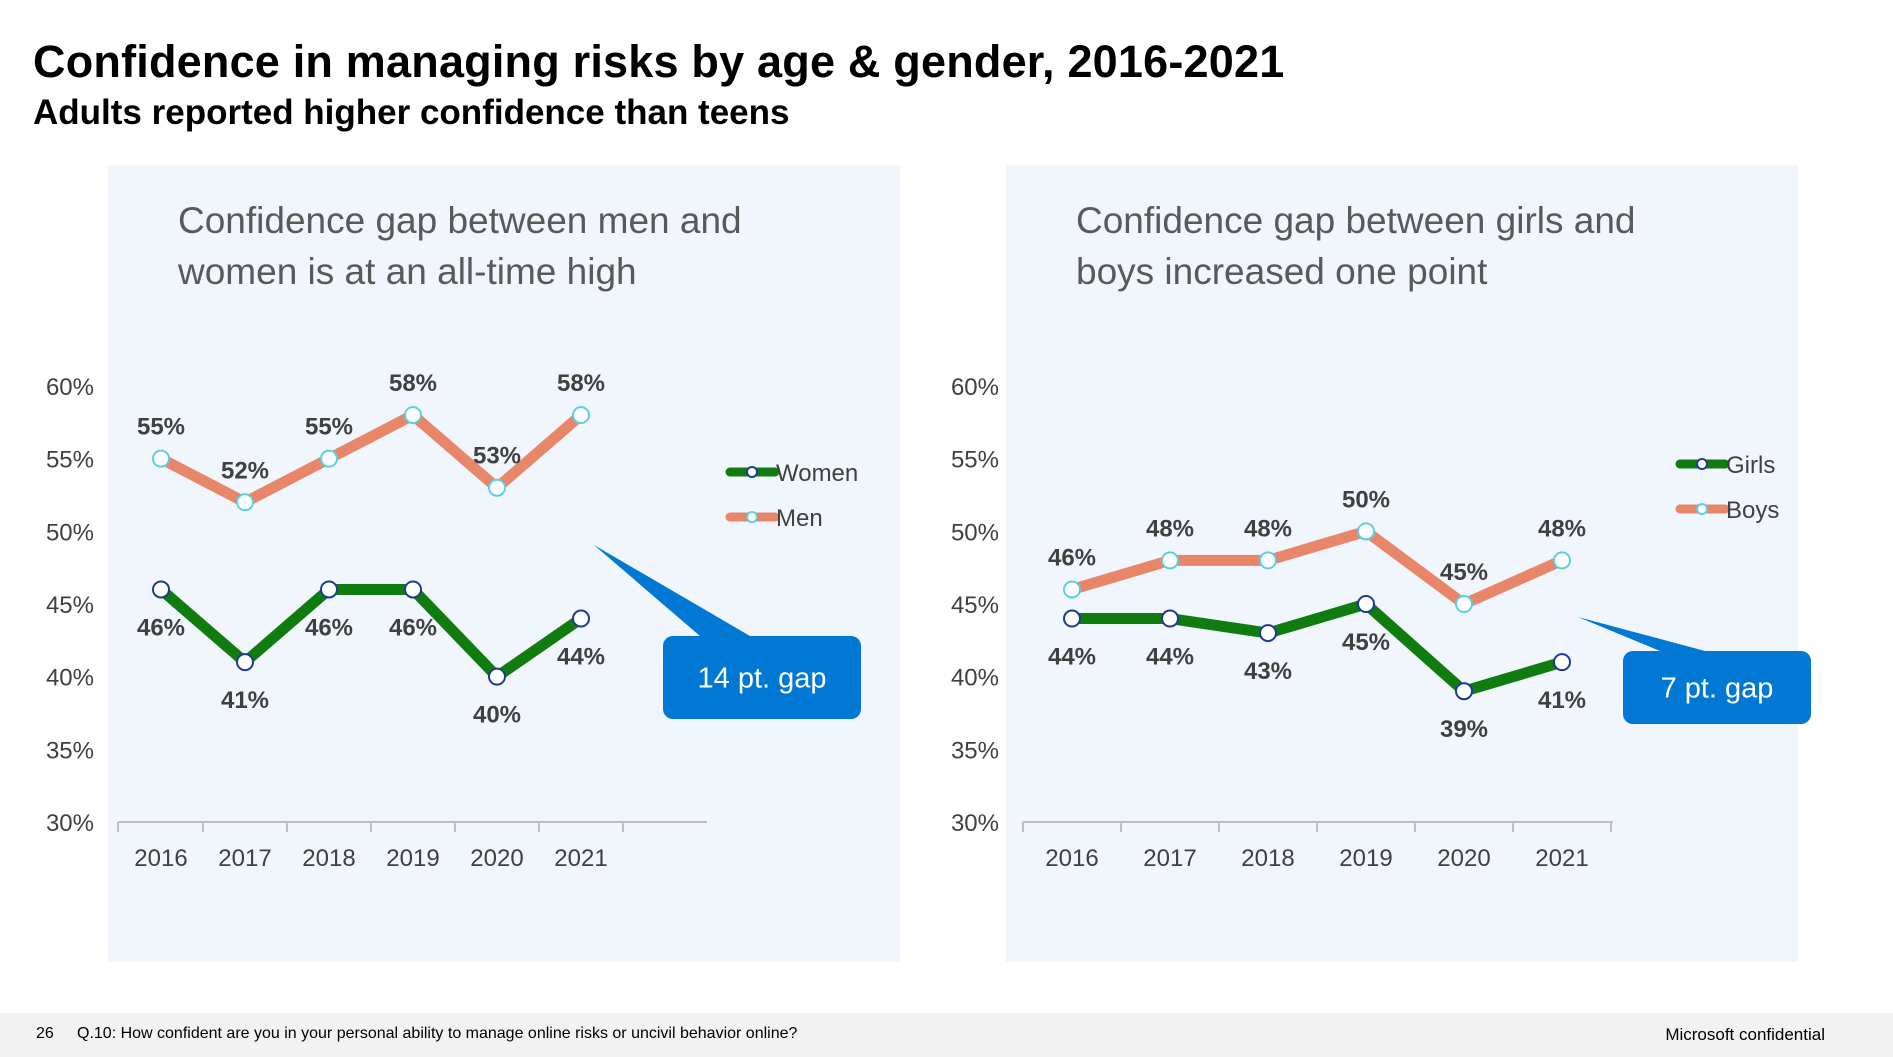 The width and height of the screenshot is (1893, 1057). What do you see at coordinates (1702, 509) in the screenshot?
I see `legend-marker-boys` at bounding box center [1702, 509].